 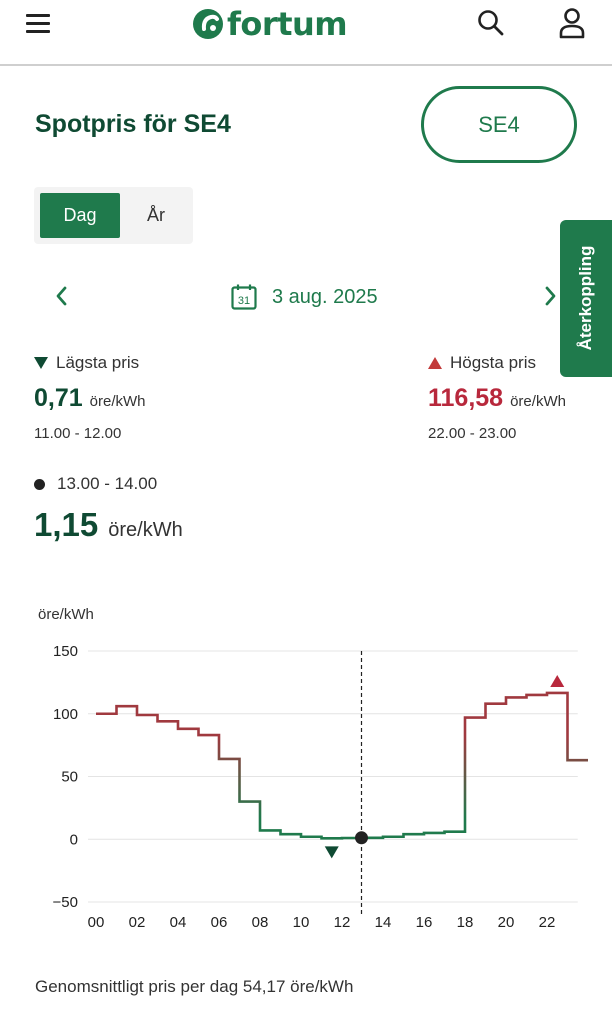 I want to click on period-tabs: Dag År, so click(x=113, y=215).